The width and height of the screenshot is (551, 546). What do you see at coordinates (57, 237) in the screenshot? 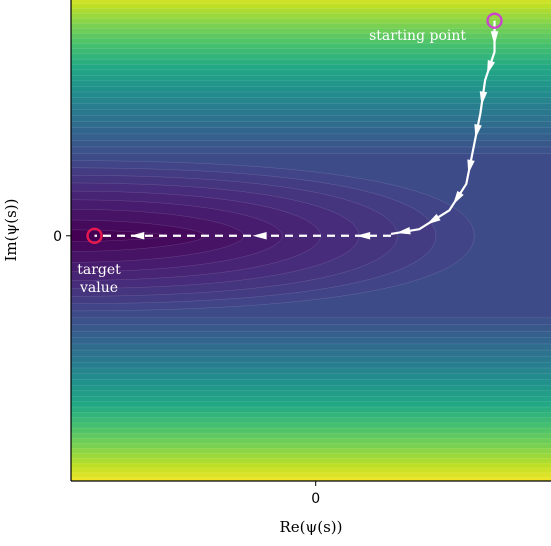
I see `y-tick-label: 0` at bounding box center [57, 237].